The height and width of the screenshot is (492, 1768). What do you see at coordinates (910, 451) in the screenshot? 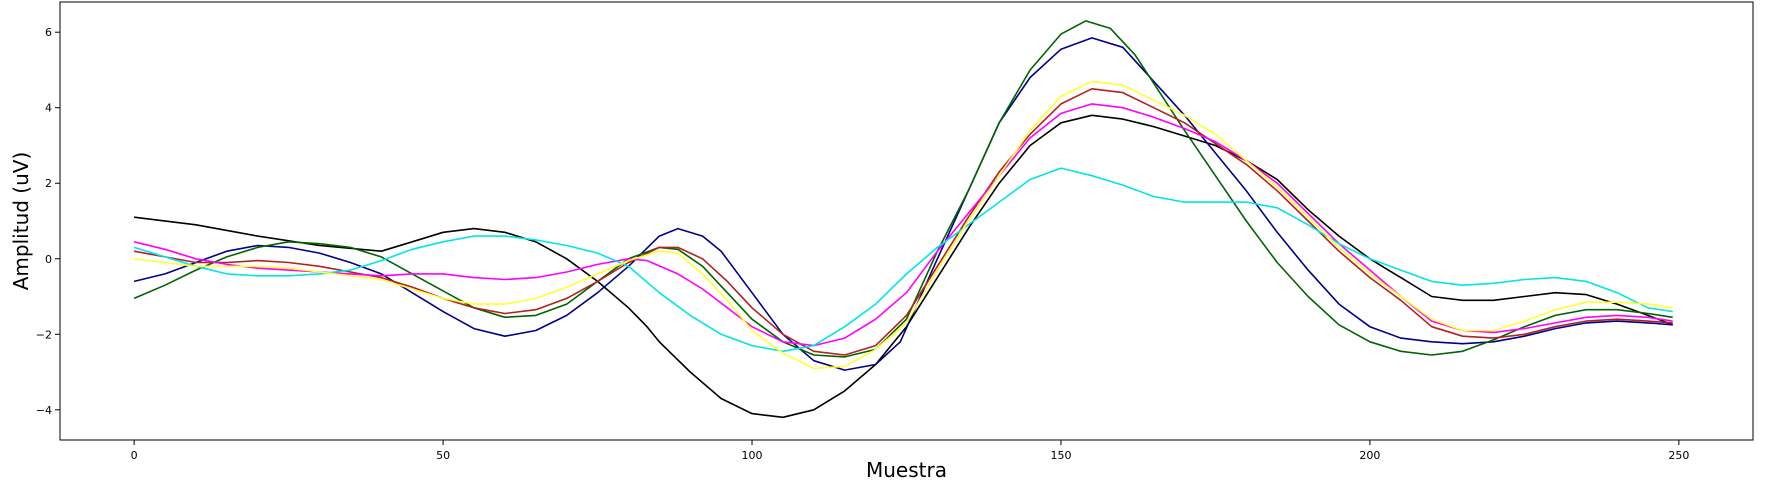
I see `x-axis-ticks: 0 50 100 150 200 250` at bounding box center [910, 451].